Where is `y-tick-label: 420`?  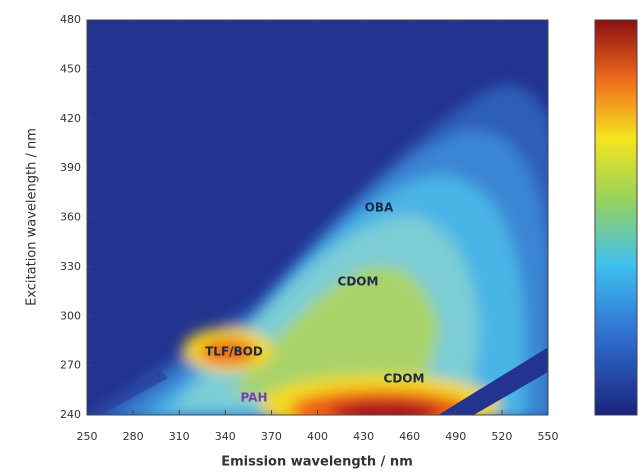 y-tick-label: 420 is located at coordinates (70, 118).